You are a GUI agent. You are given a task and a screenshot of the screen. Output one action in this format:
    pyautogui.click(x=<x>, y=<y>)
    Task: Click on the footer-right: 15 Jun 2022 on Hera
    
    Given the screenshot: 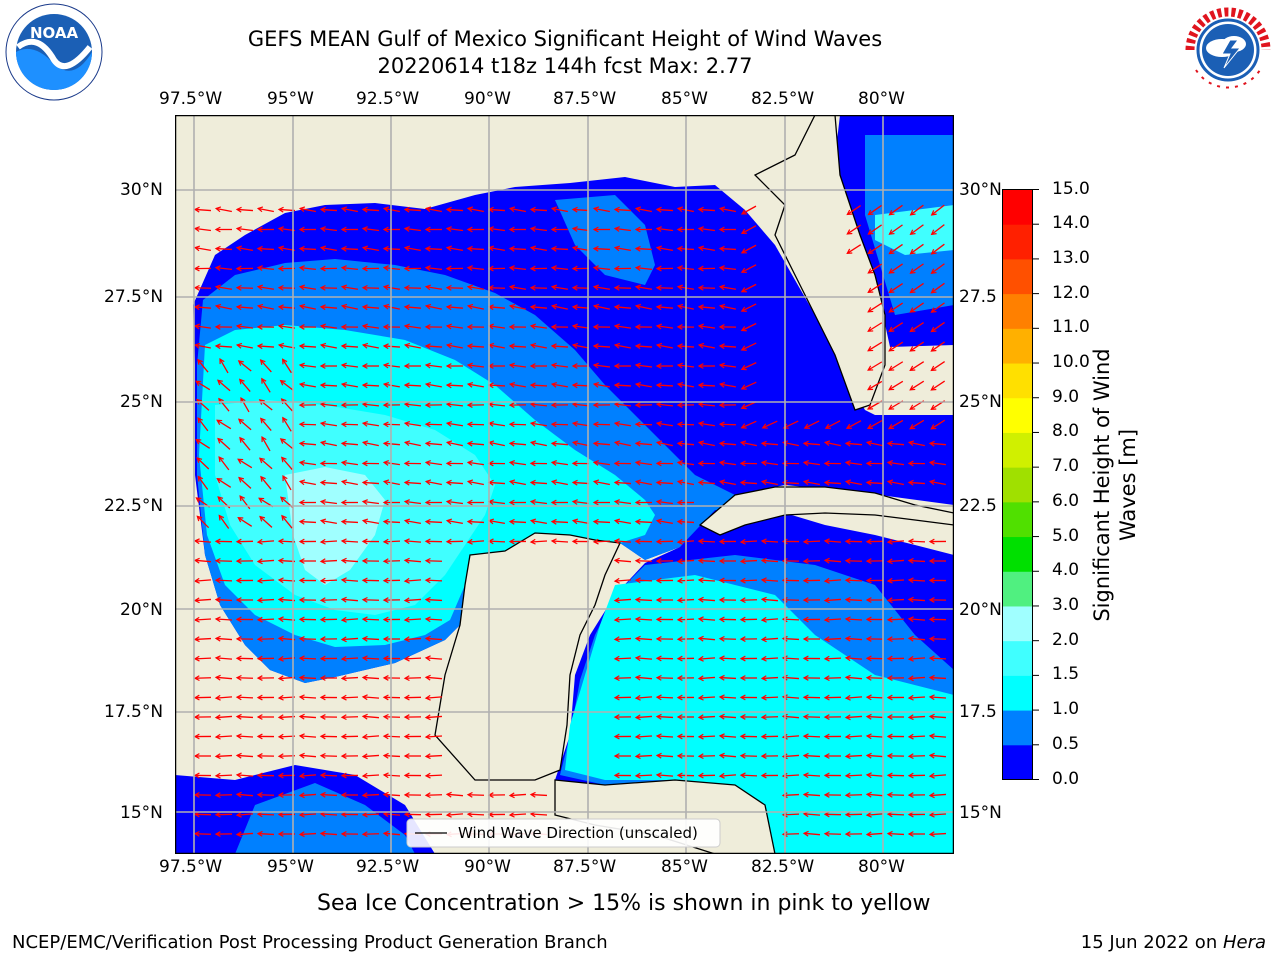 What is the action you would take?
    pyautogui.click(x=1173, y=942)
    